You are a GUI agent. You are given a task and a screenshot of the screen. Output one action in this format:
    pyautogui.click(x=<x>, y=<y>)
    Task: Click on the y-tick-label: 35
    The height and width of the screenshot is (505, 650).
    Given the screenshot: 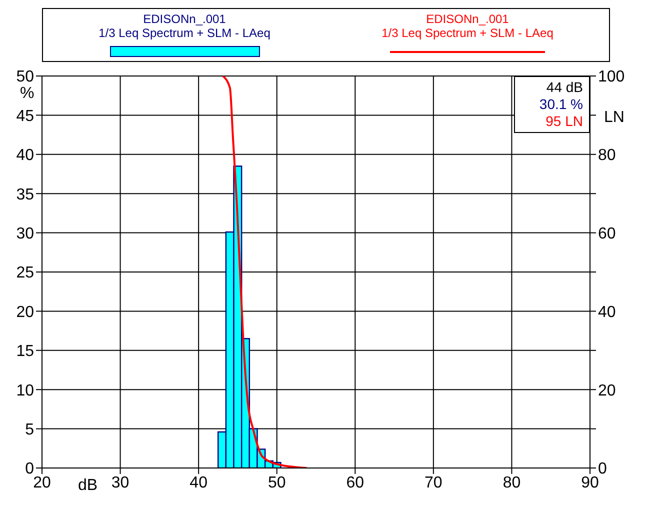 What is the action you would take?
    pyautogui.click(x=25, y=195)
    